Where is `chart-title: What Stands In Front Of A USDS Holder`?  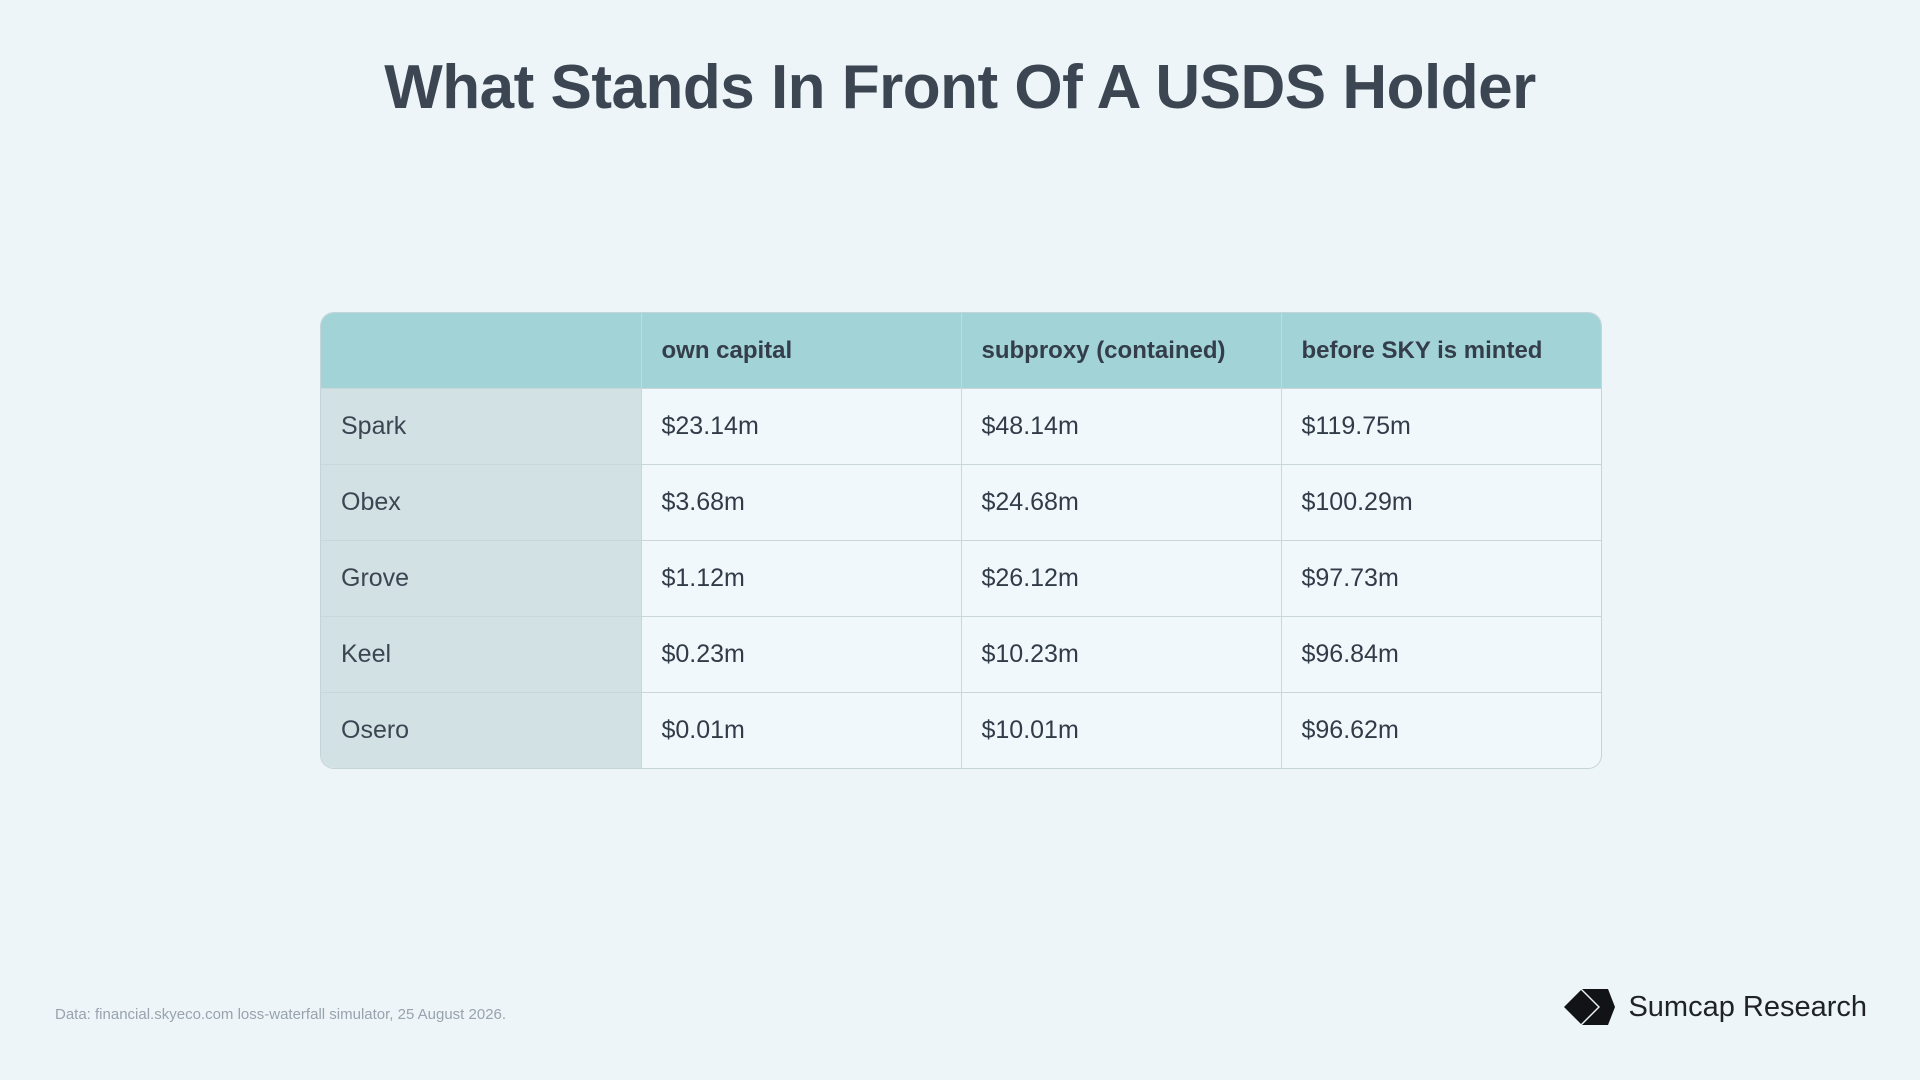
chart-title: What Stands In Front Of A USDS Holder is located at coordinates (960, 87).